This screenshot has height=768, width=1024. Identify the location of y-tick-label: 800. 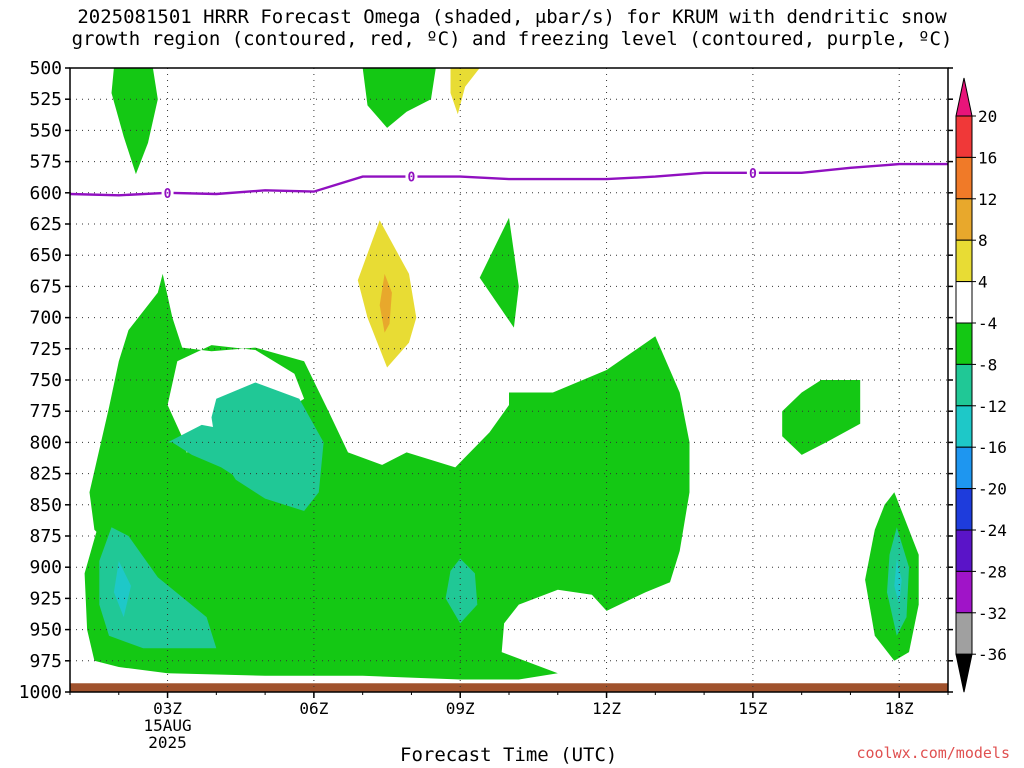
(45, 442).